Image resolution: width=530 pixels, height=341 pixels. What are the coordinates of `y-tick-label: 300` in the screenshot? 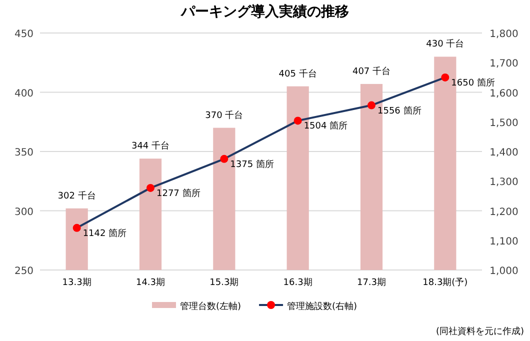 It's located at (24, 212).